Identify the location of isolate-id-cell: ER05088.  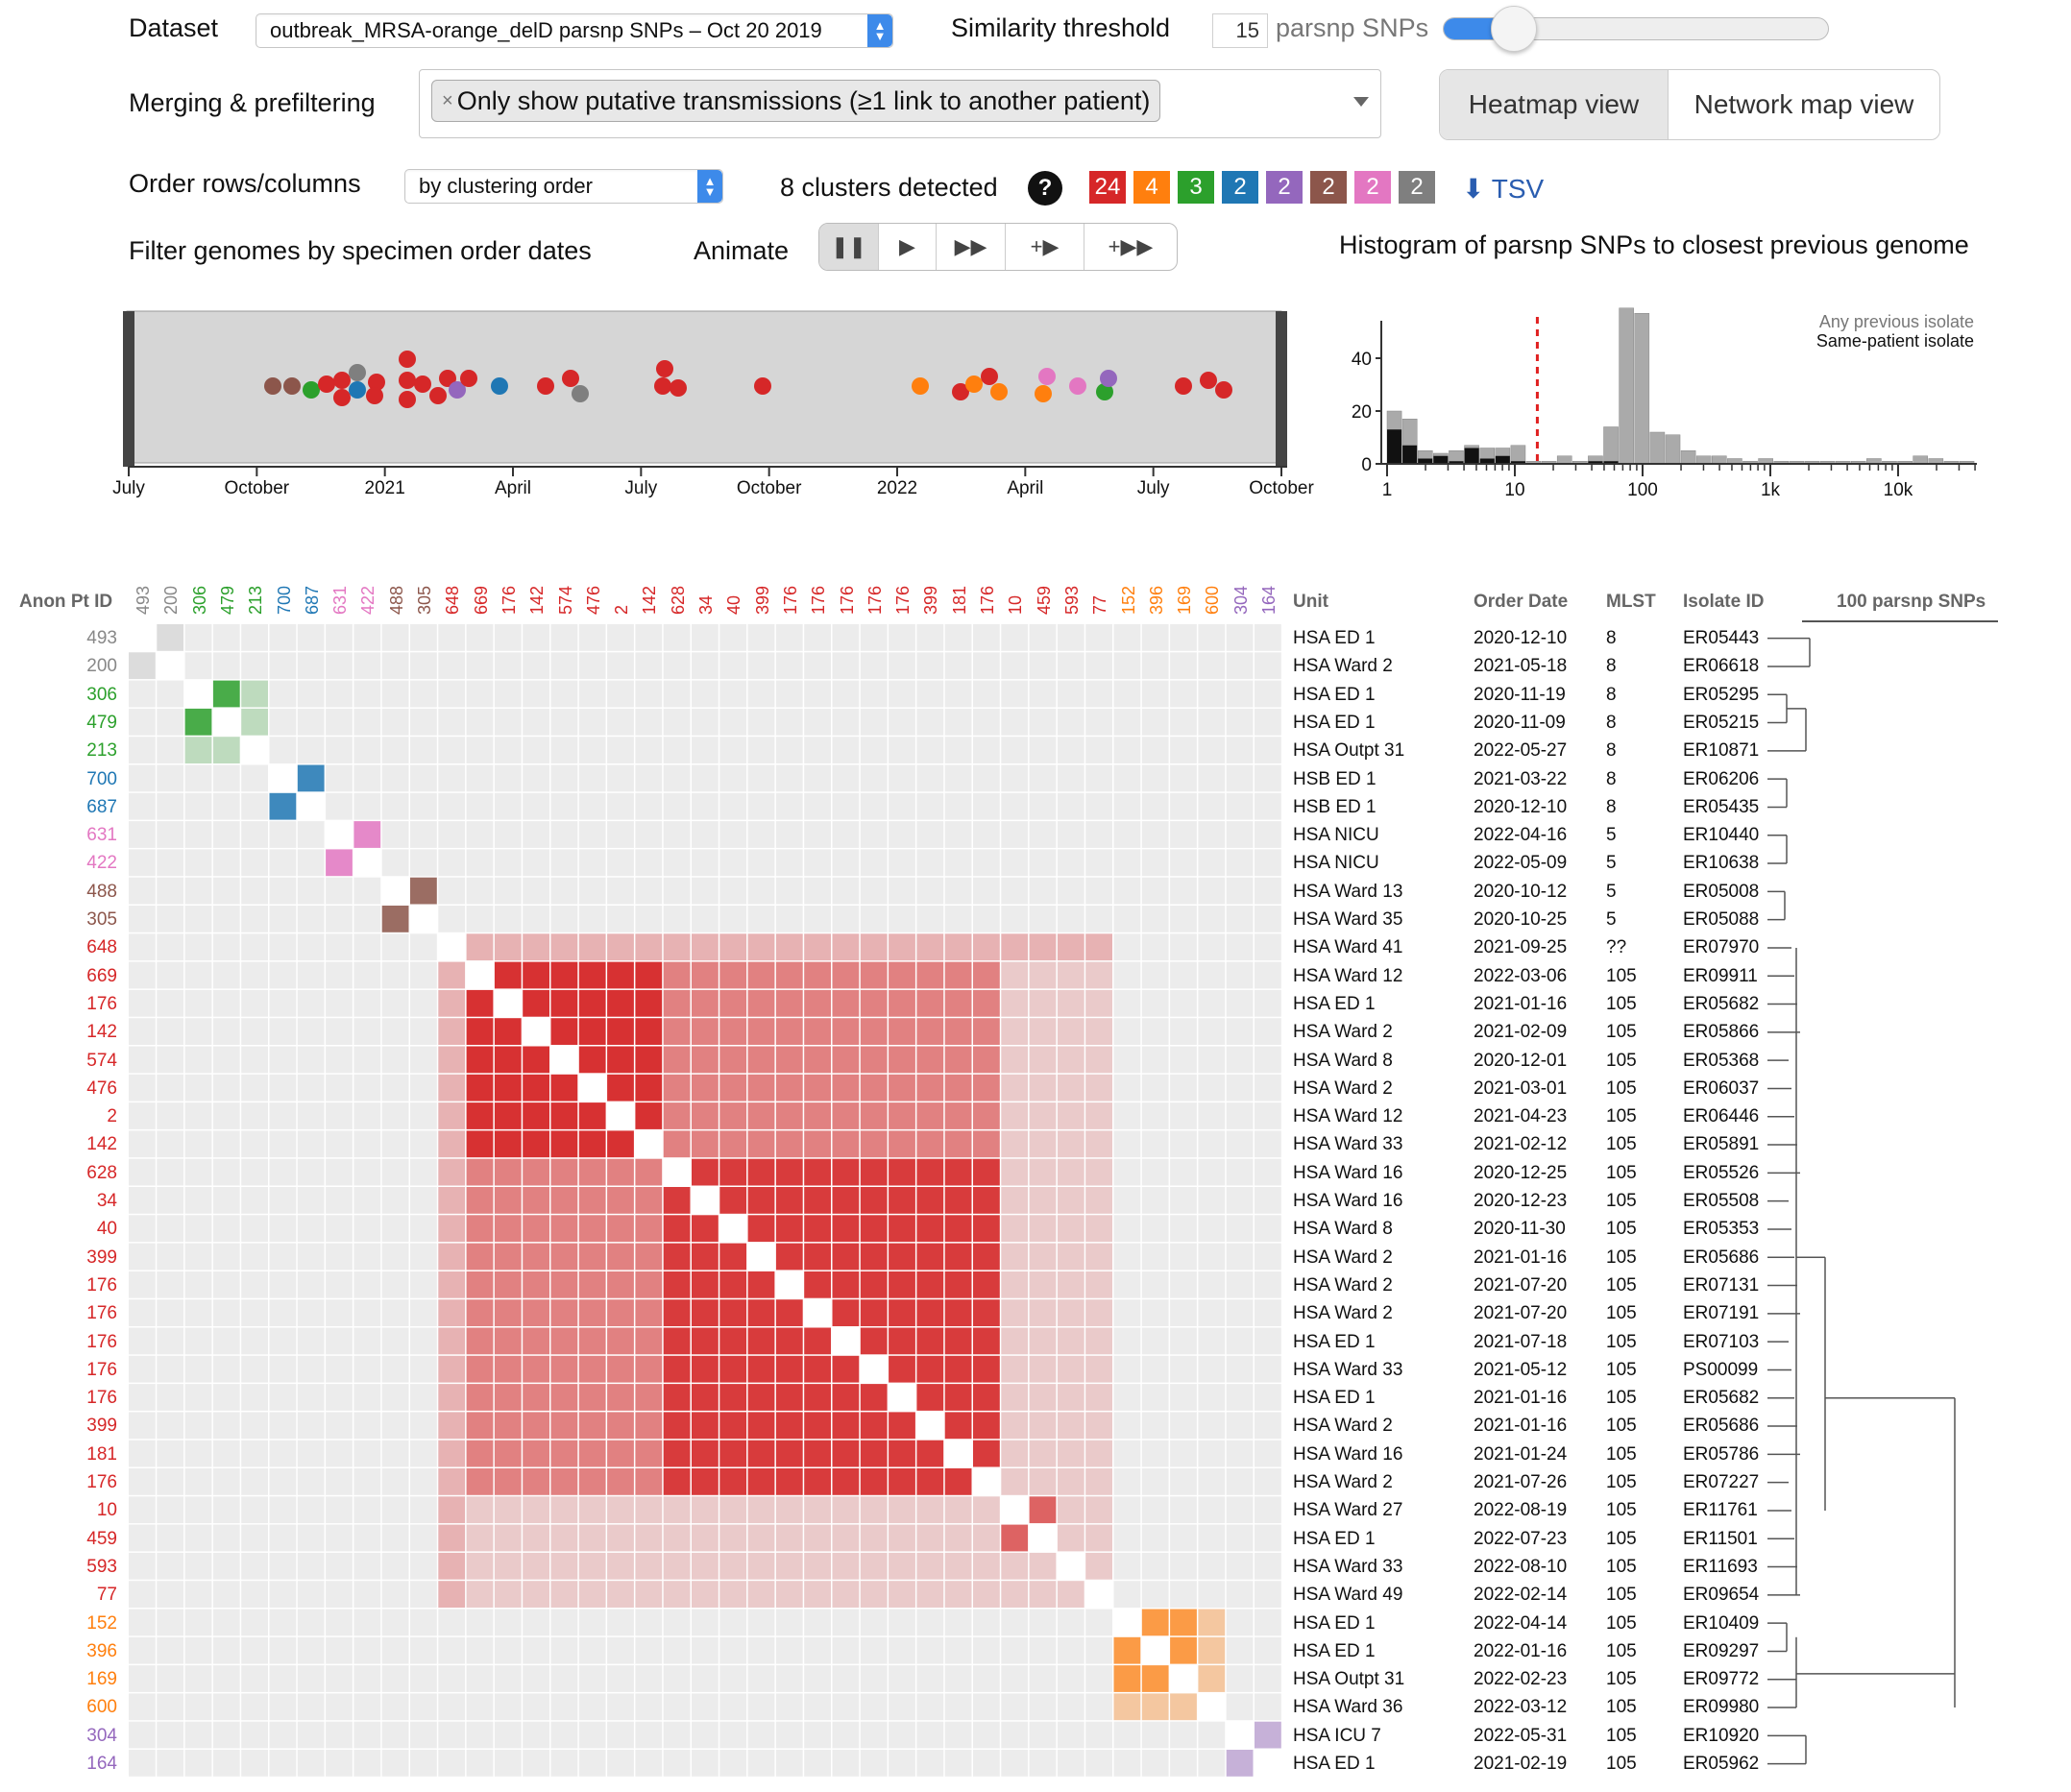
(1721, 919).